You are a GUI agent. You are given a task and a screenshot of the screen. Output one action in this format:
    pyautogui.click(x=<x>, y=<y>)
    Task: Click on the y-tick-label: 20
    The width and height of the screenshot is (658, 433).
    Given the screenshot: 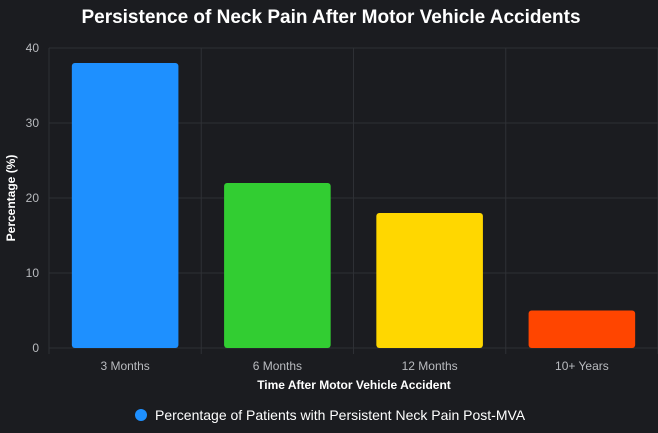 What is the action you would take?
    pyautogui.click(x=33, y=198)
    